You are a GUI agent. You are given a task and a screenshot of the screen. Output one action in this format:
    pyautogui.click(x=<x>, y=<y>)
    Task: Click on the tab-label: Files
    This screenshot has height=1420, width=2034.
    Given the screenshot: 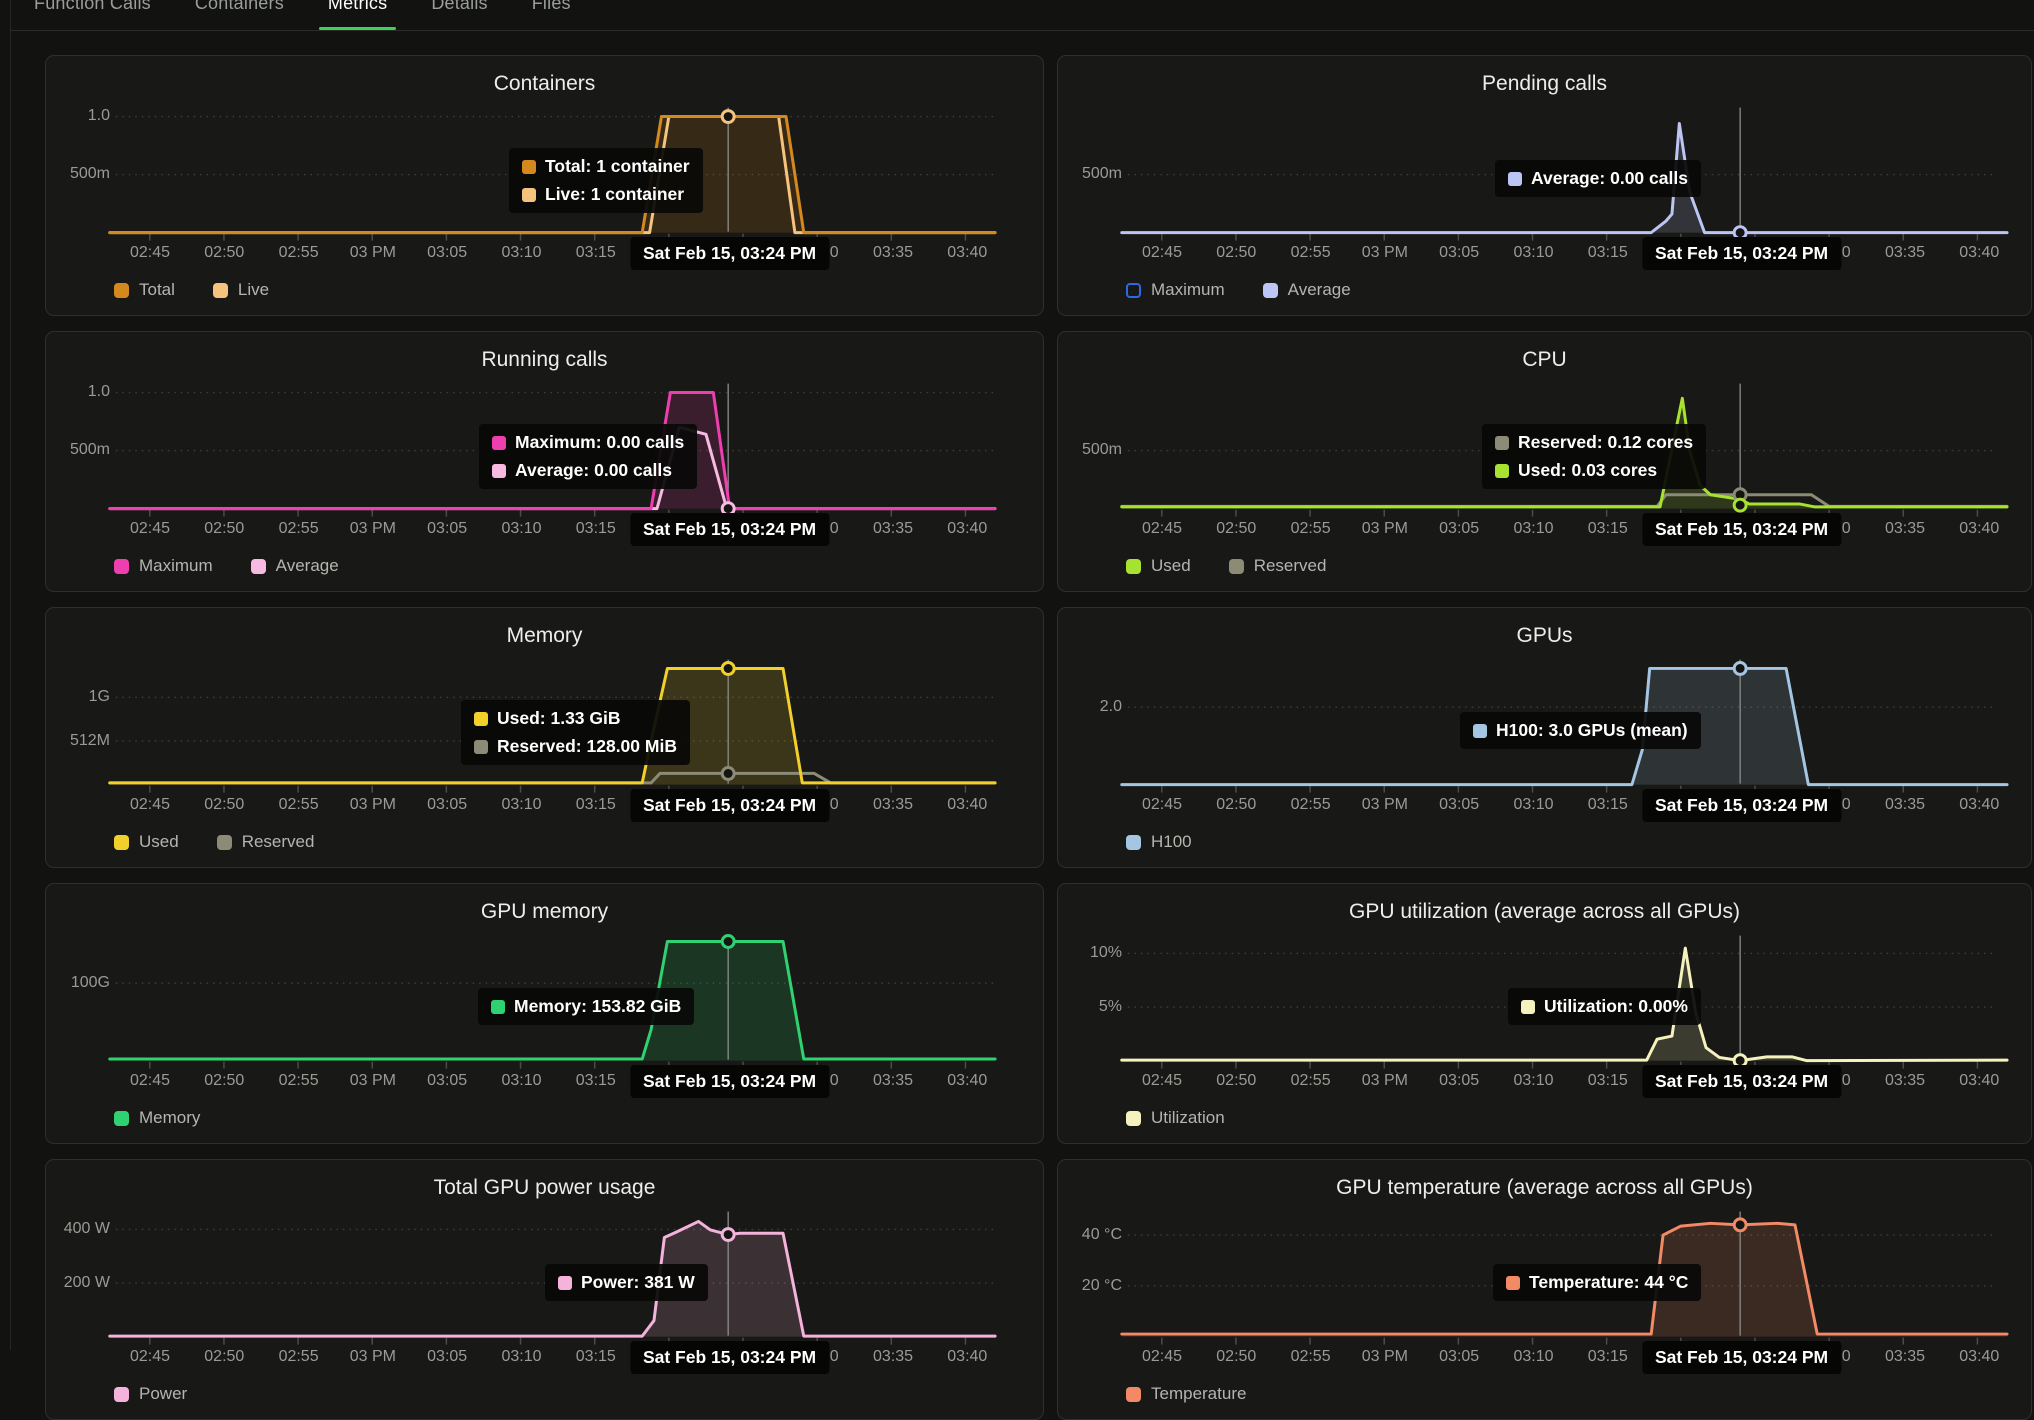 What is the action you would take?
    pyautogui.click(x=551, y=6)
    